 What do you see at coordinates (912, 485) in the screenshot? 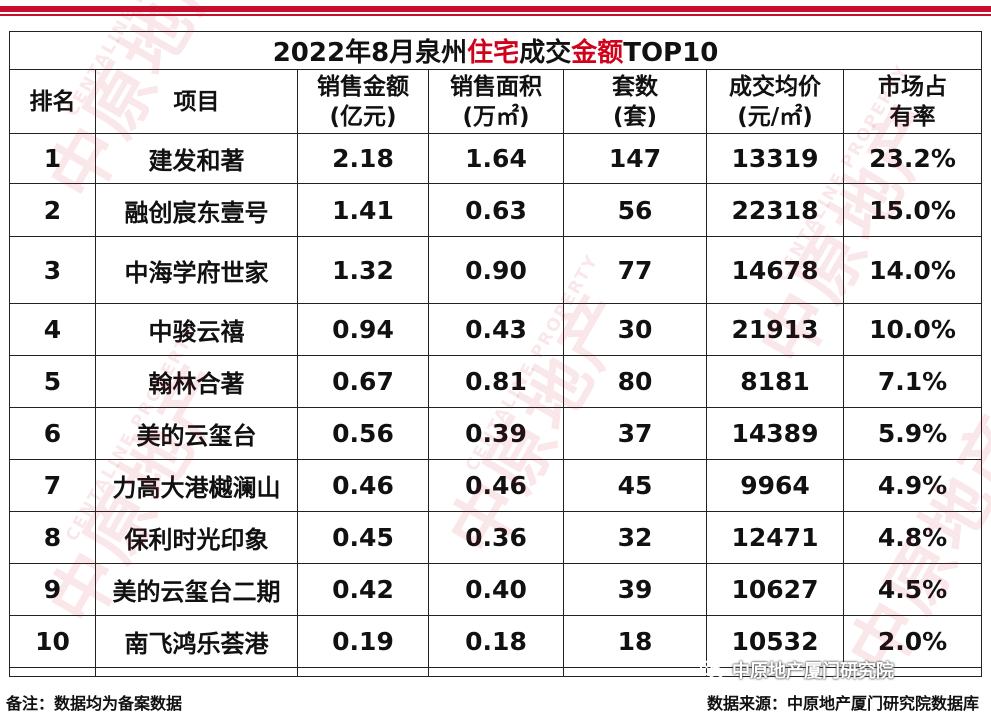
I see `cell-share: 4.9%` at bounding box center [912, 485].